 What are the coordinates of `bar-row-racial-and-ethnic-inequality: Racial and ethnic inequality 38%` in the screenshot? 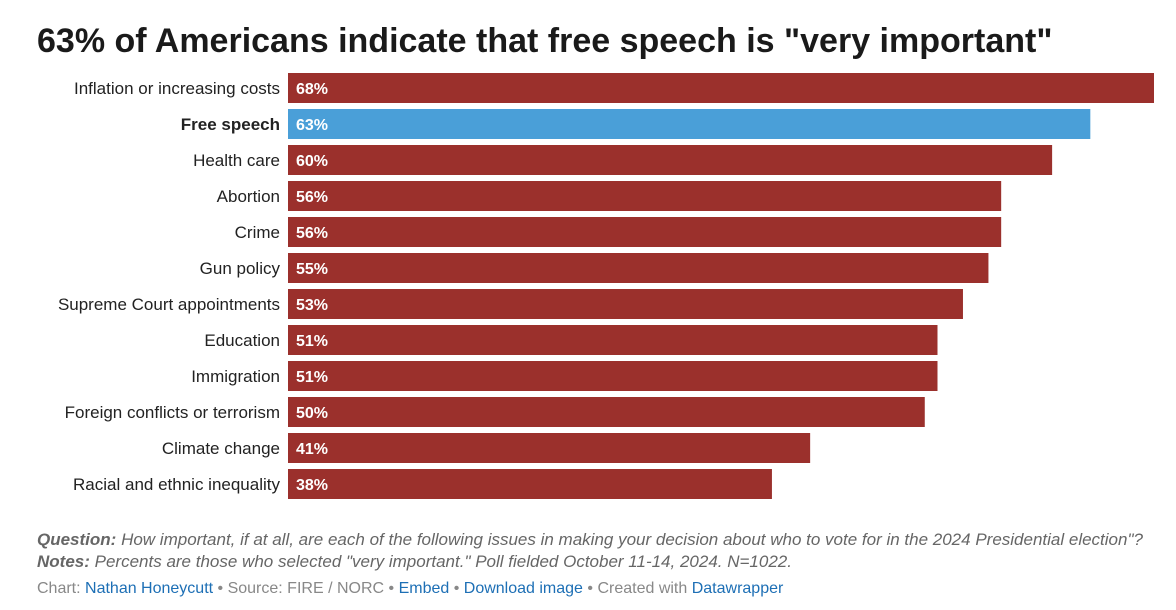 It's located at (422, 484).